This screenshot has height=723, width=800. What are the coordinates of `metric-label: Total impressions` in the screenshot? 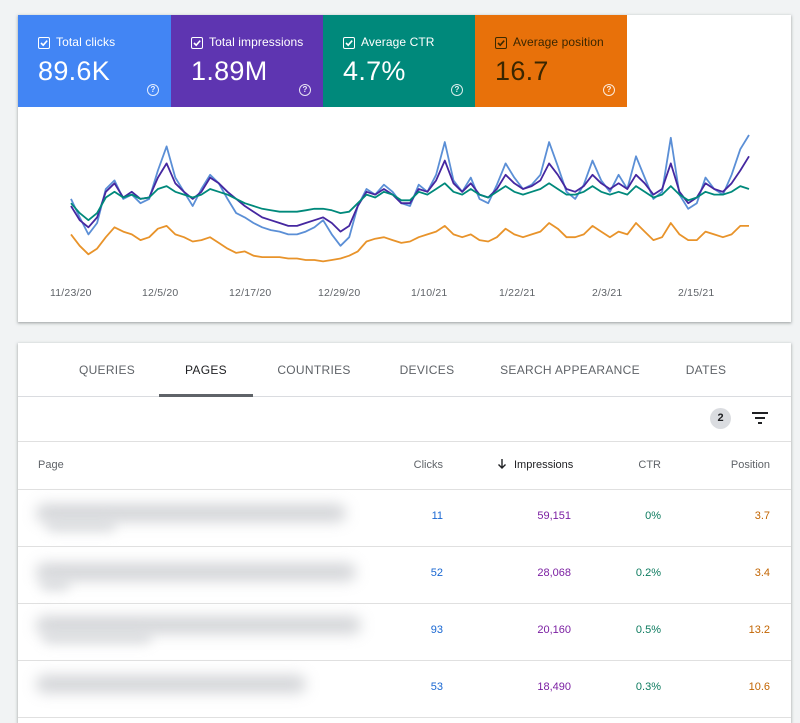 It's located at (256, 42).